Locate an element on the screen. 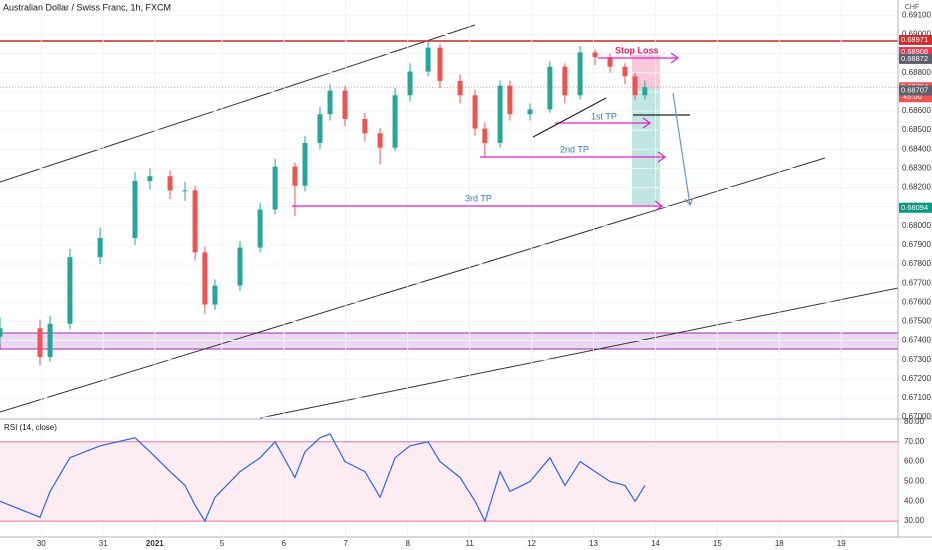 This screenshot has height=550, width=932. y-tick-label: 0.67100 is located at coordinates (916, 397).